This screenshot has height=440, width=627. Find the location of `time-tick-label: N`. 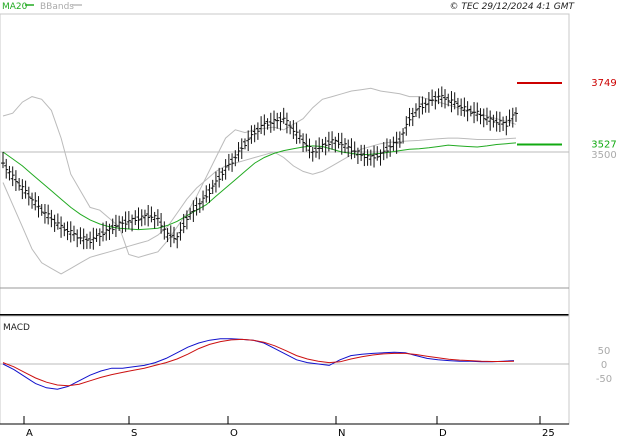

time-tick-label: N is located at coordinates (341, 433).